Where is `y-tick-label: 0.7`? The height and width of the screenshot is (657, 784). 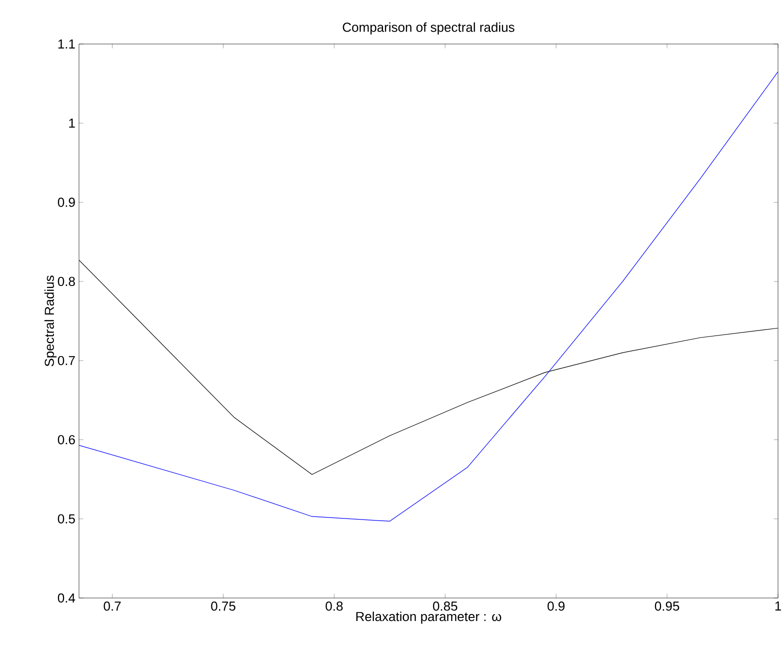
y-tick-label: 0.7 is located at coordinates (66, 361).